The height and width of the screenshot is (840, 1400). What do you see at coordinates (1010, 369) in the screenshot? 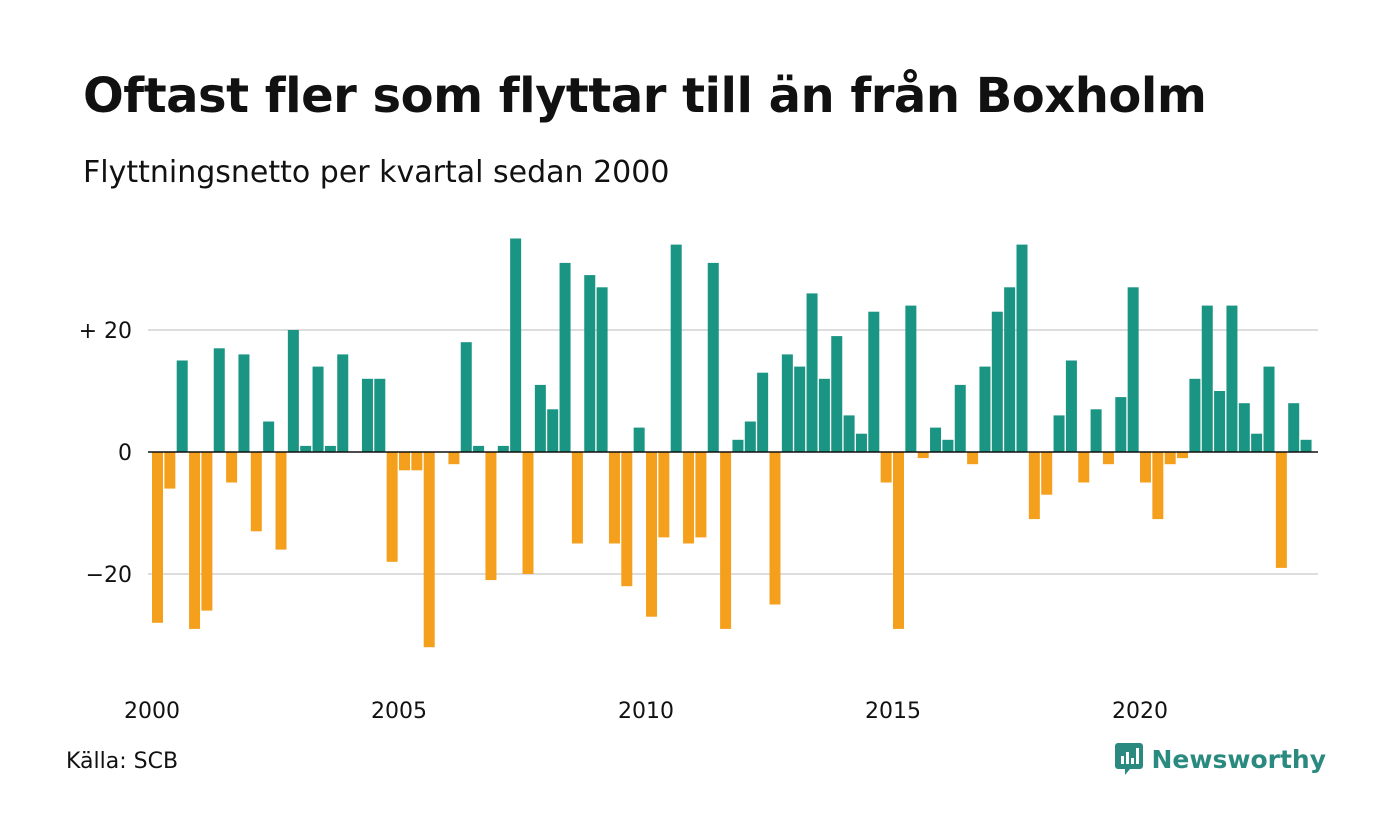
I see `bar-2017-k2` at bounding box center [1010, 369].